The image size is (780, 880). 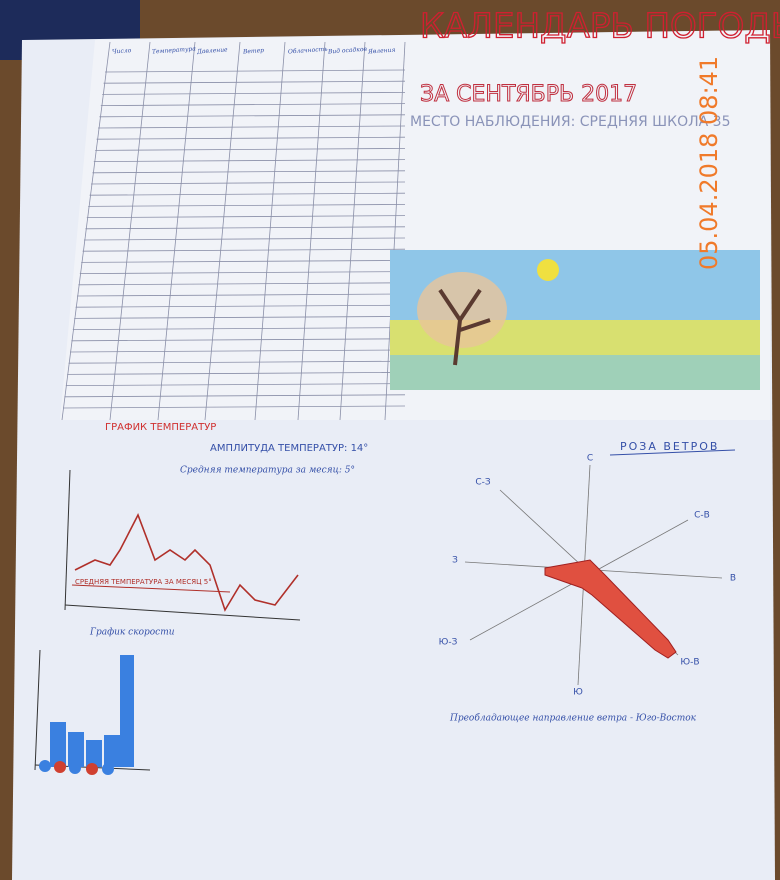 What do you see at coordinates (308, 51) in the screenshot?
I see `column-header: Облачность` at bounding box center [308, 51].